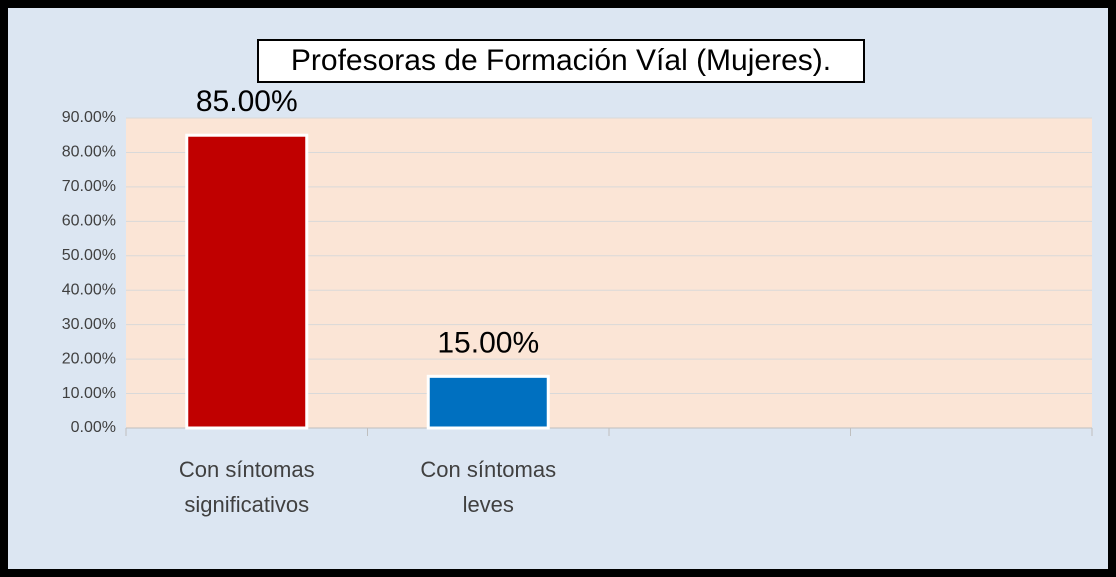 The height and width of the screenshot is (577, 1116). Describe the element at coordinates (89, 289) in the screenshot. I see `y-tick-label: 40.00%` at that location.